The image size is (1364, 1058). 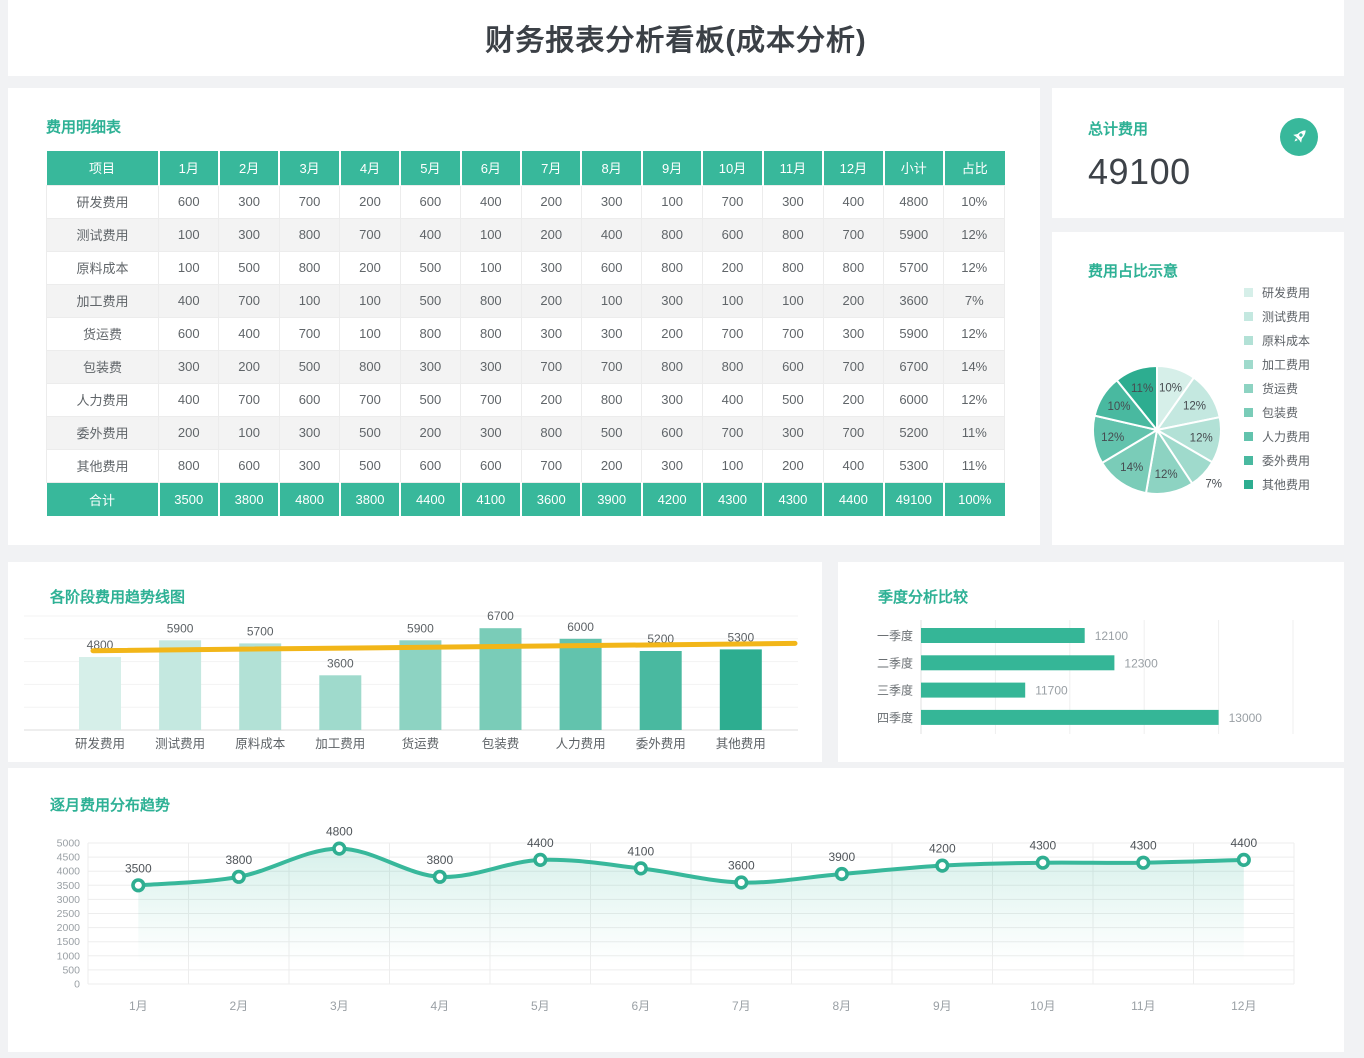 I want to click on row-header-cell: 加工费用, so click(x=102, y=300).